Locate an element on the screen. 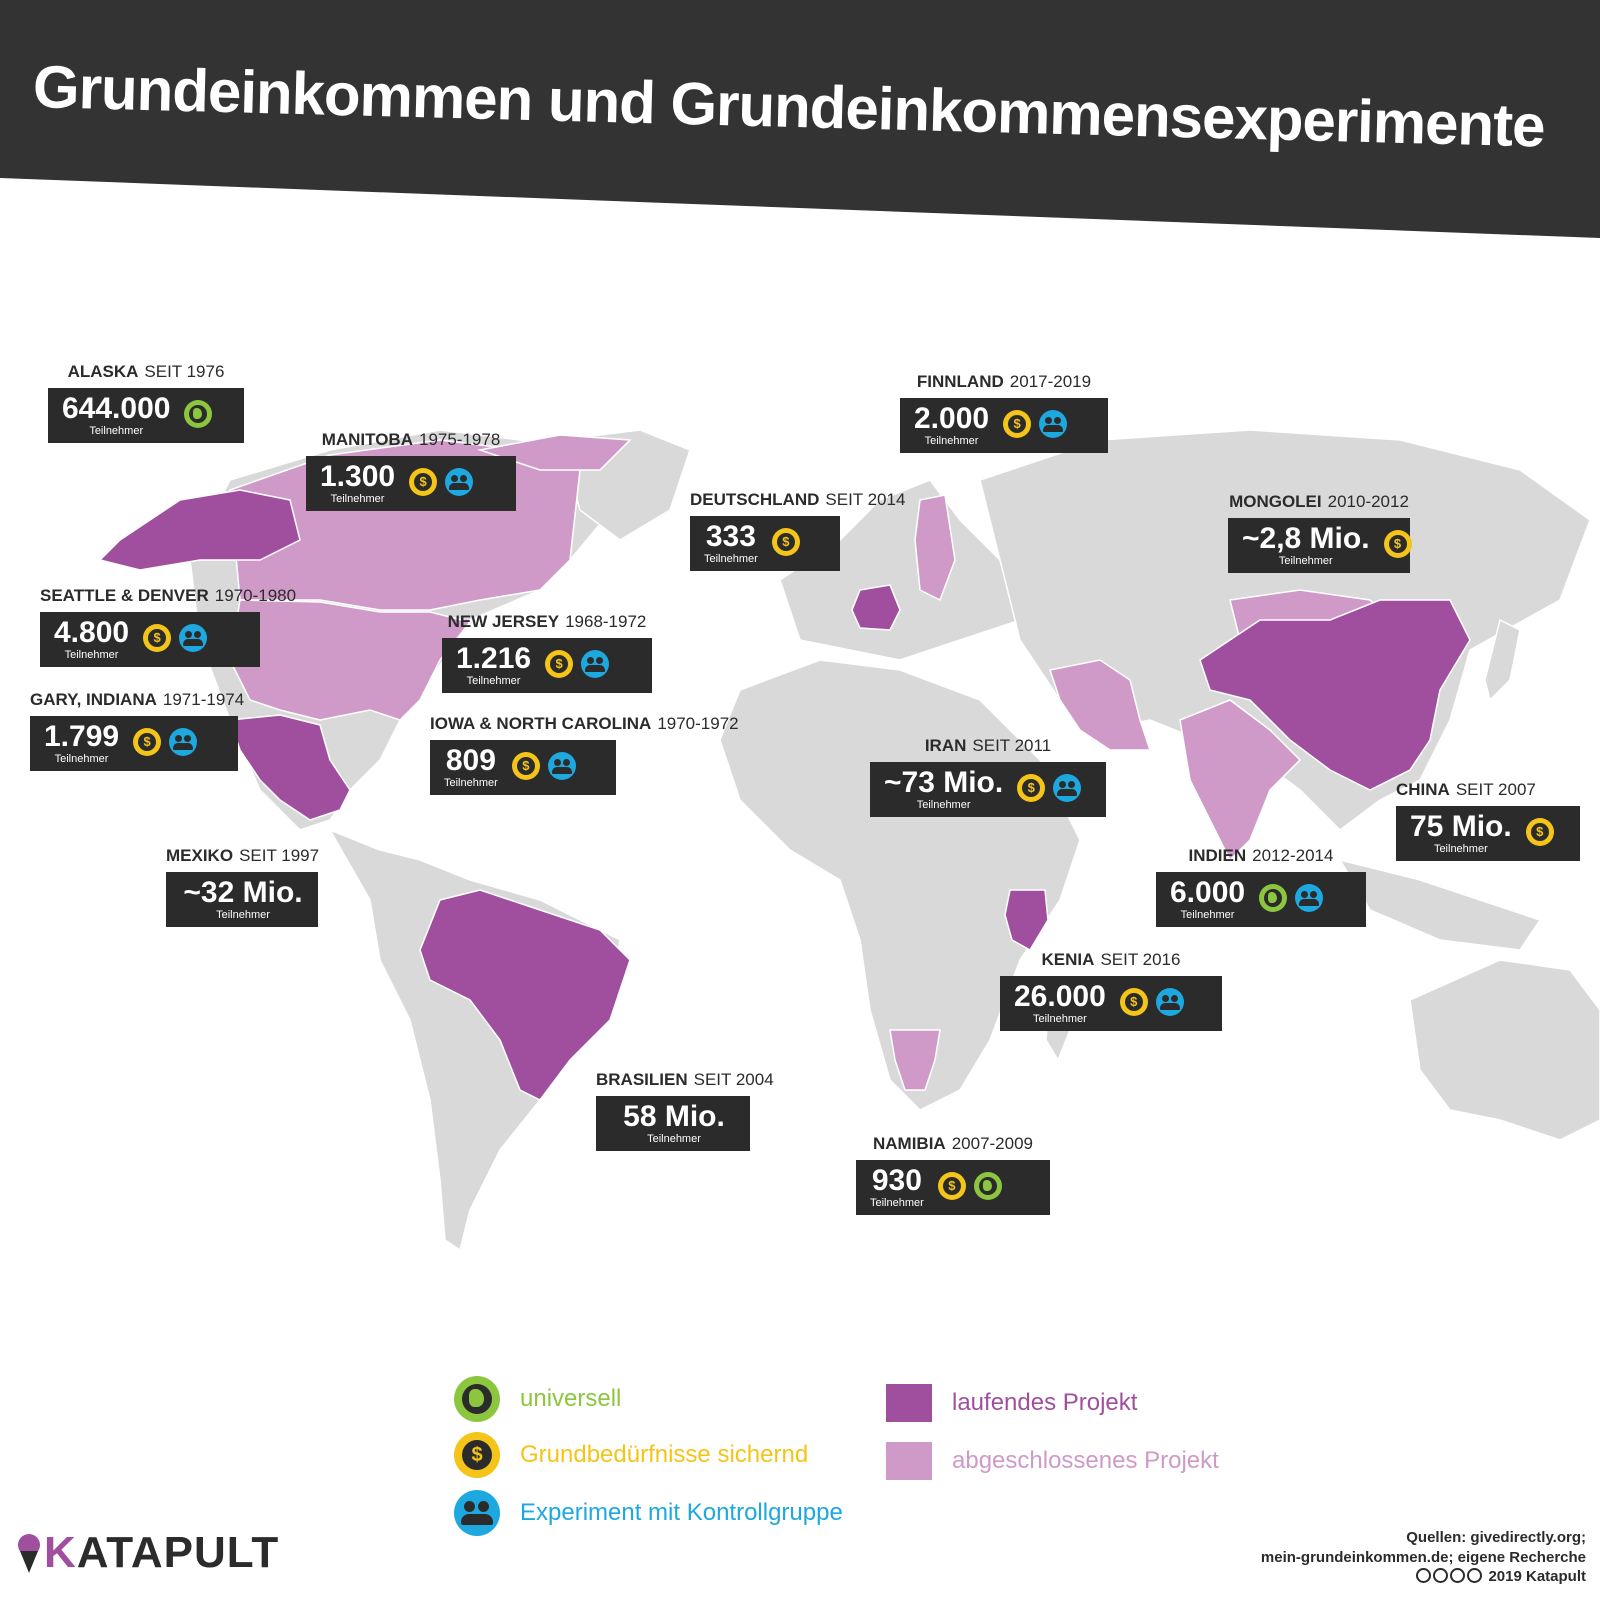 The height and width of the screenshot is (1600, 1600). callout-heading: CHINA SEIT 2007 is located at coordinates (1488, 790).